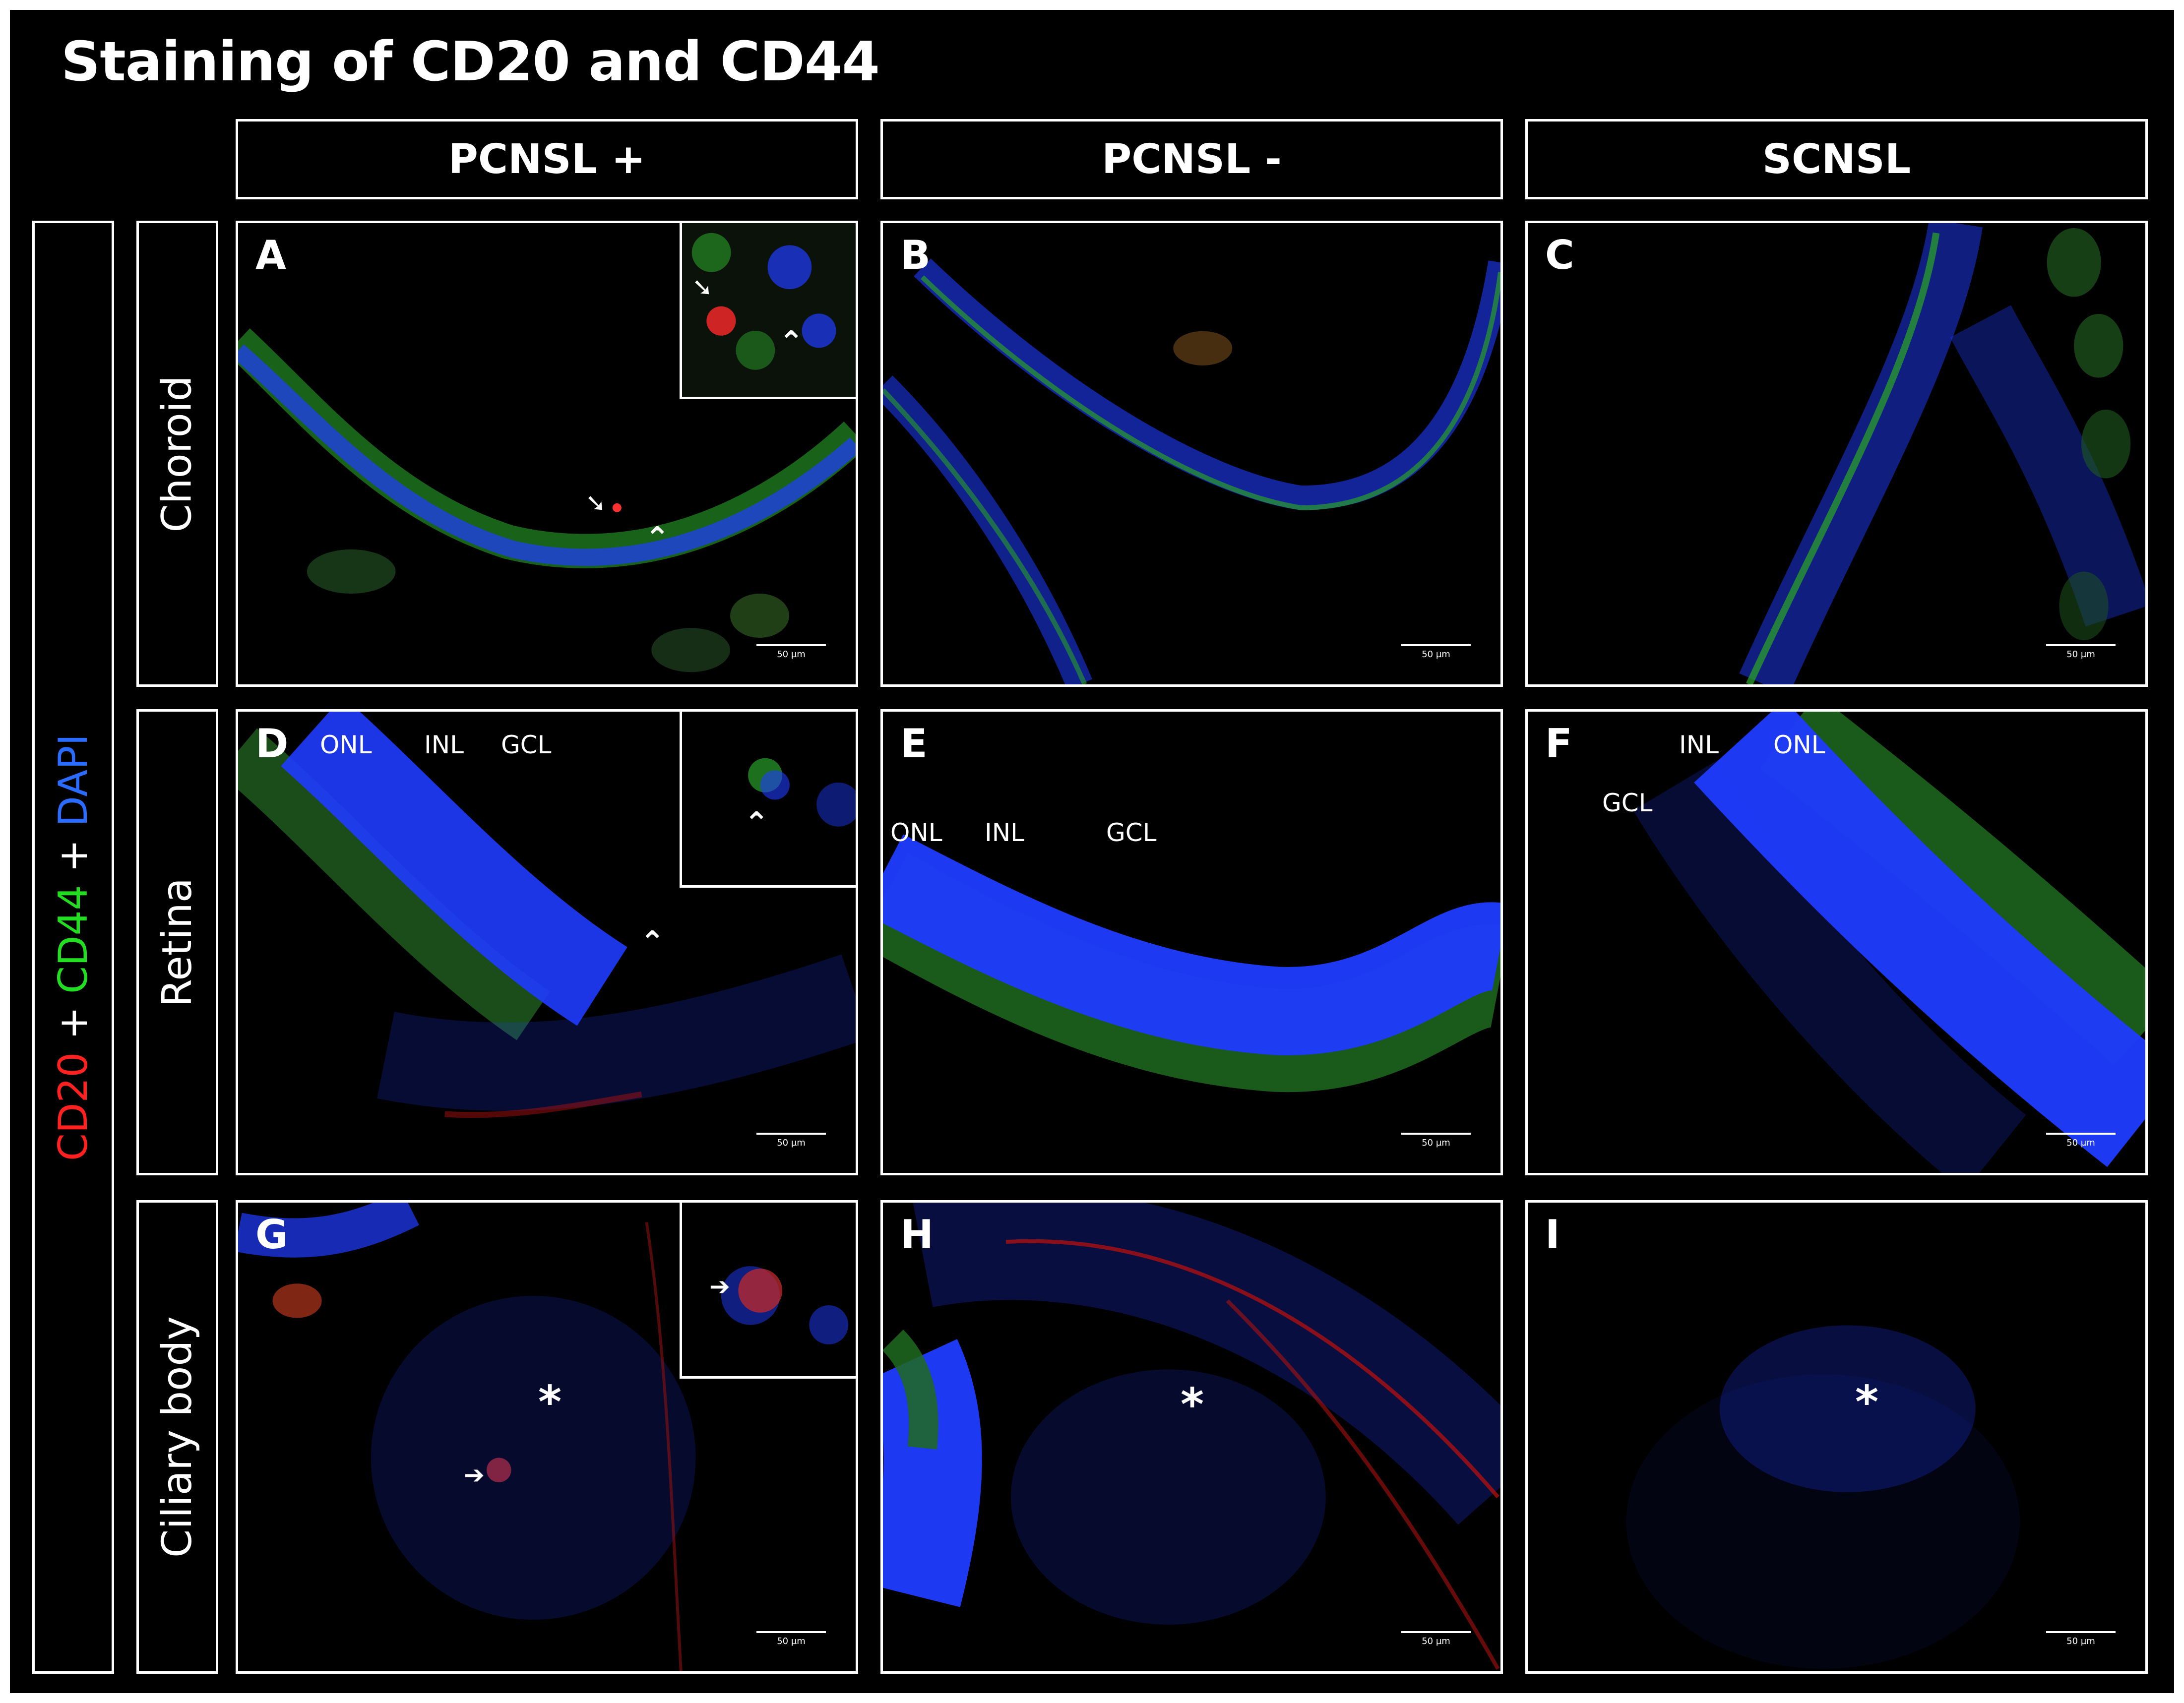  I want to click on stain-legend-text: CD20 + CD44 + DAPI, so click(73, 946).